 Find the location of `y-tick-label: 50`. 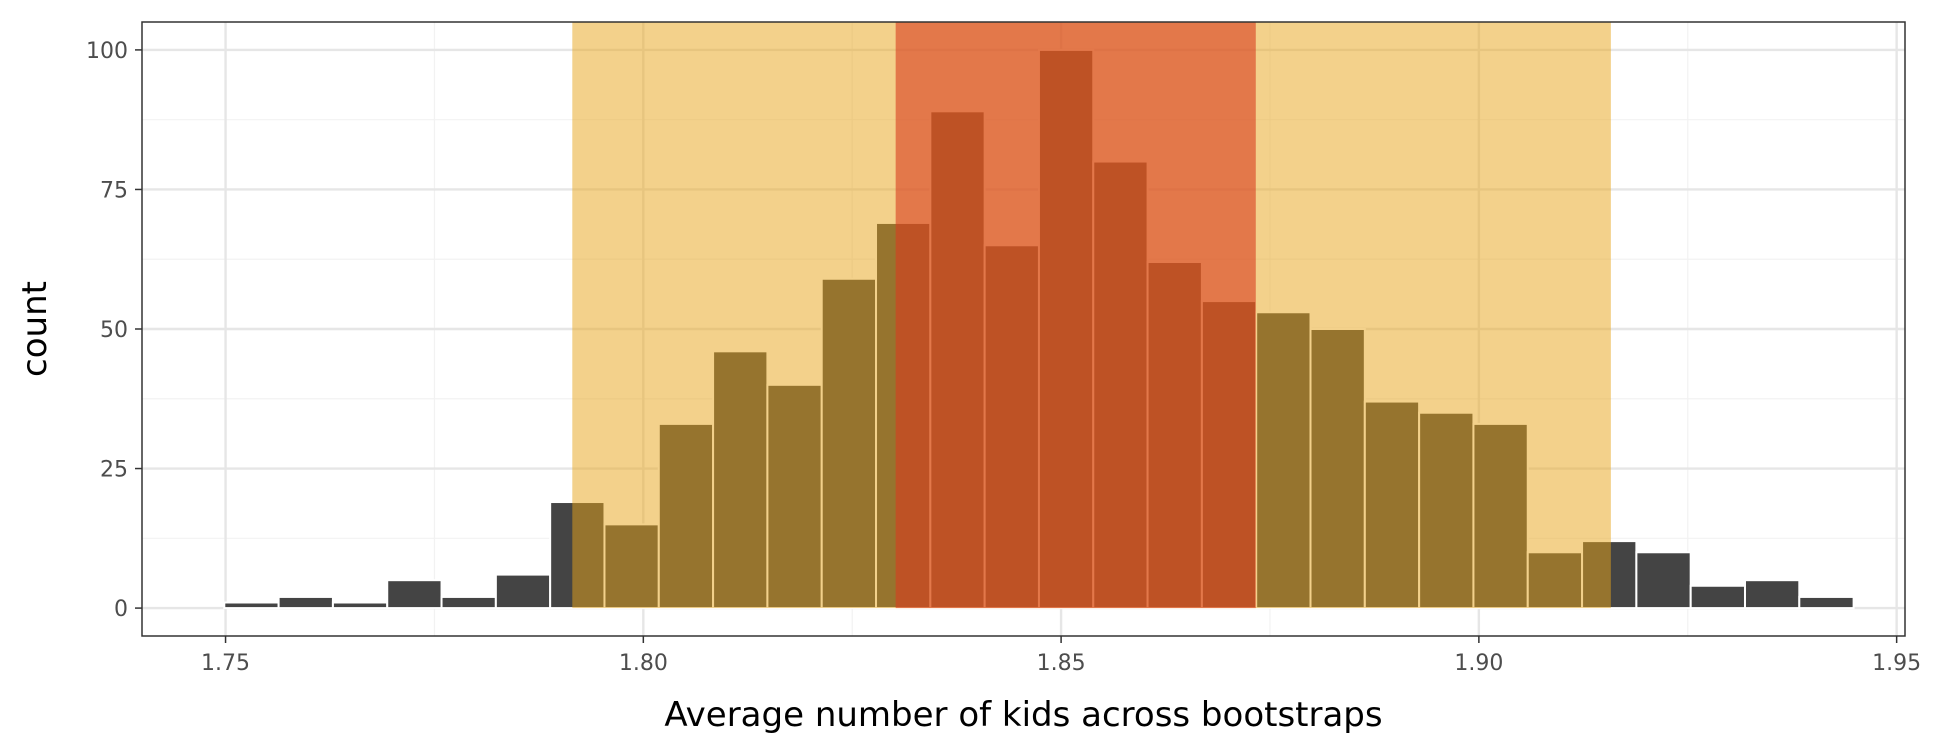

y-tick-label: 50 is located at coordinates (114, 330).